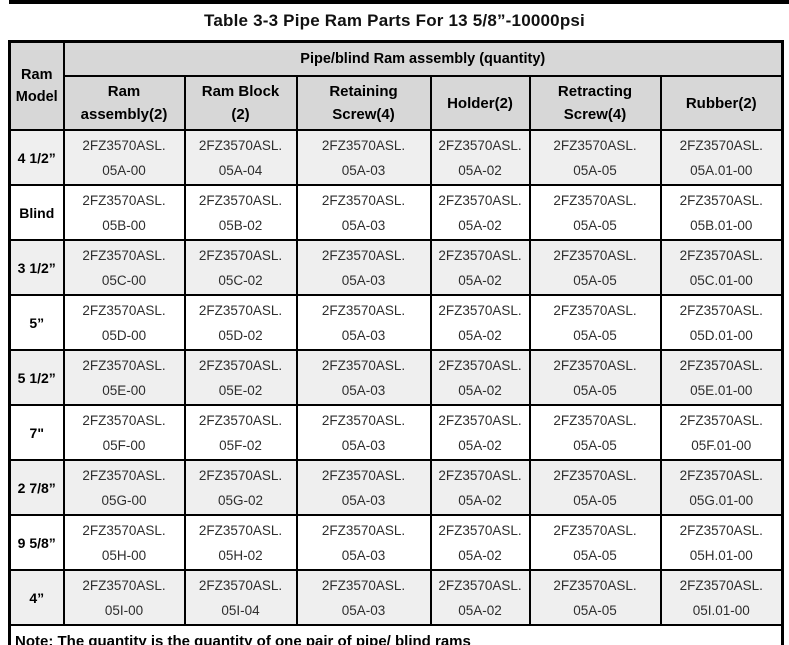 The width and height of the screenshot is (789, 645). Describe the element at coordinates (36, 487) in the screenshot. I see `row-model-label: 2 7/8”` at that location.